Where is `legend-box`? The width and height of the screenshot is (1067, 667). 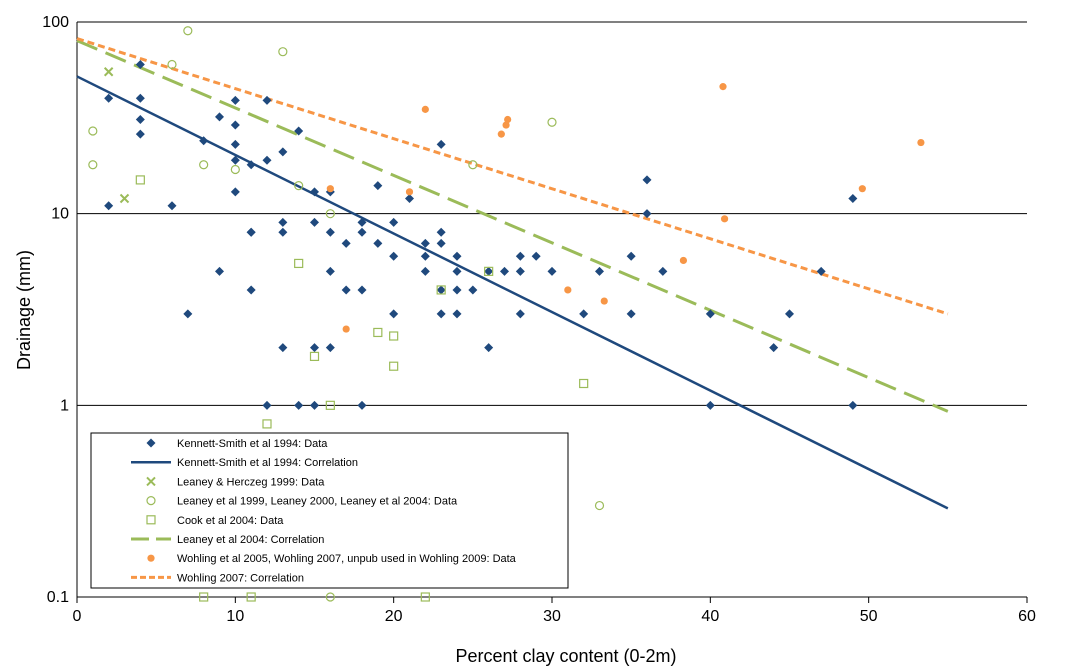
legend-box is located at coordinates (329, 510).